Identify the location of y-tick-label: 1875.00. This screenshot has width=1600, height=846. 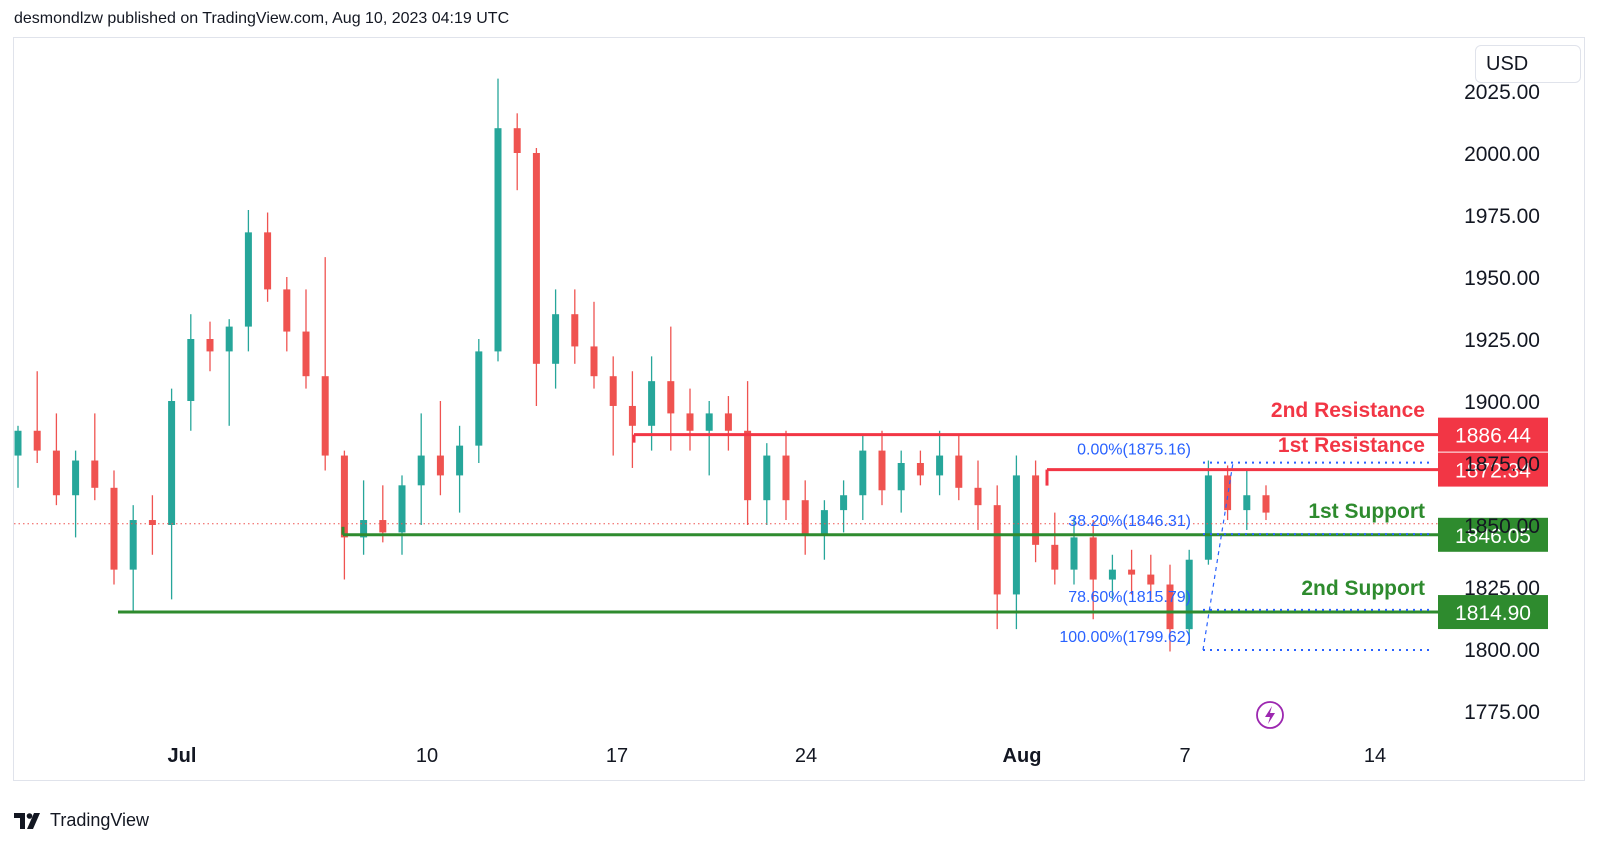
(1502, 464).